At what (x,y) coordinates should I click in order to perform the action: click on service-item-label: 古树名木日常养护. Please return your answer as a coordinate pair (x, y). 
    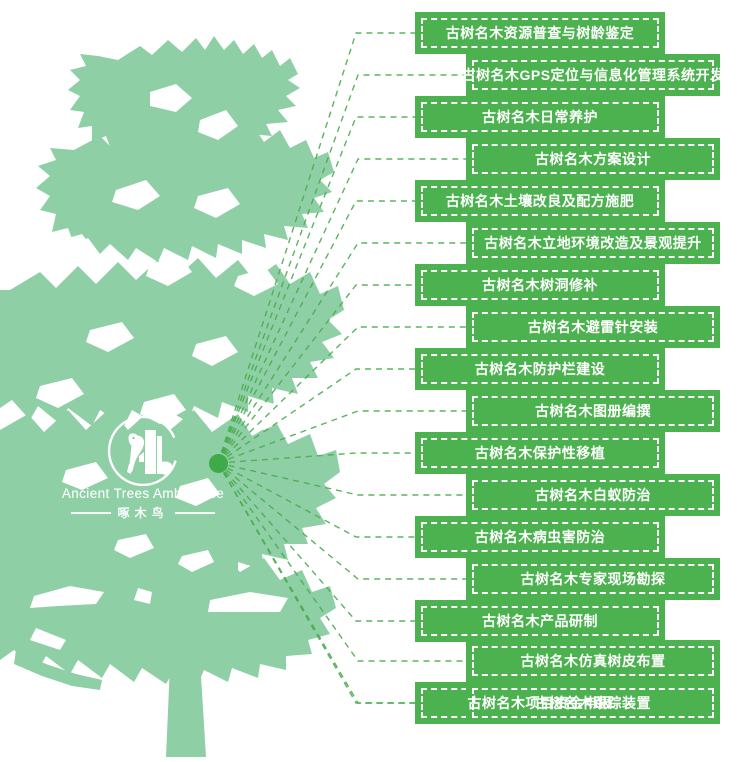
    Looking at the image, I should click on (540, 117).